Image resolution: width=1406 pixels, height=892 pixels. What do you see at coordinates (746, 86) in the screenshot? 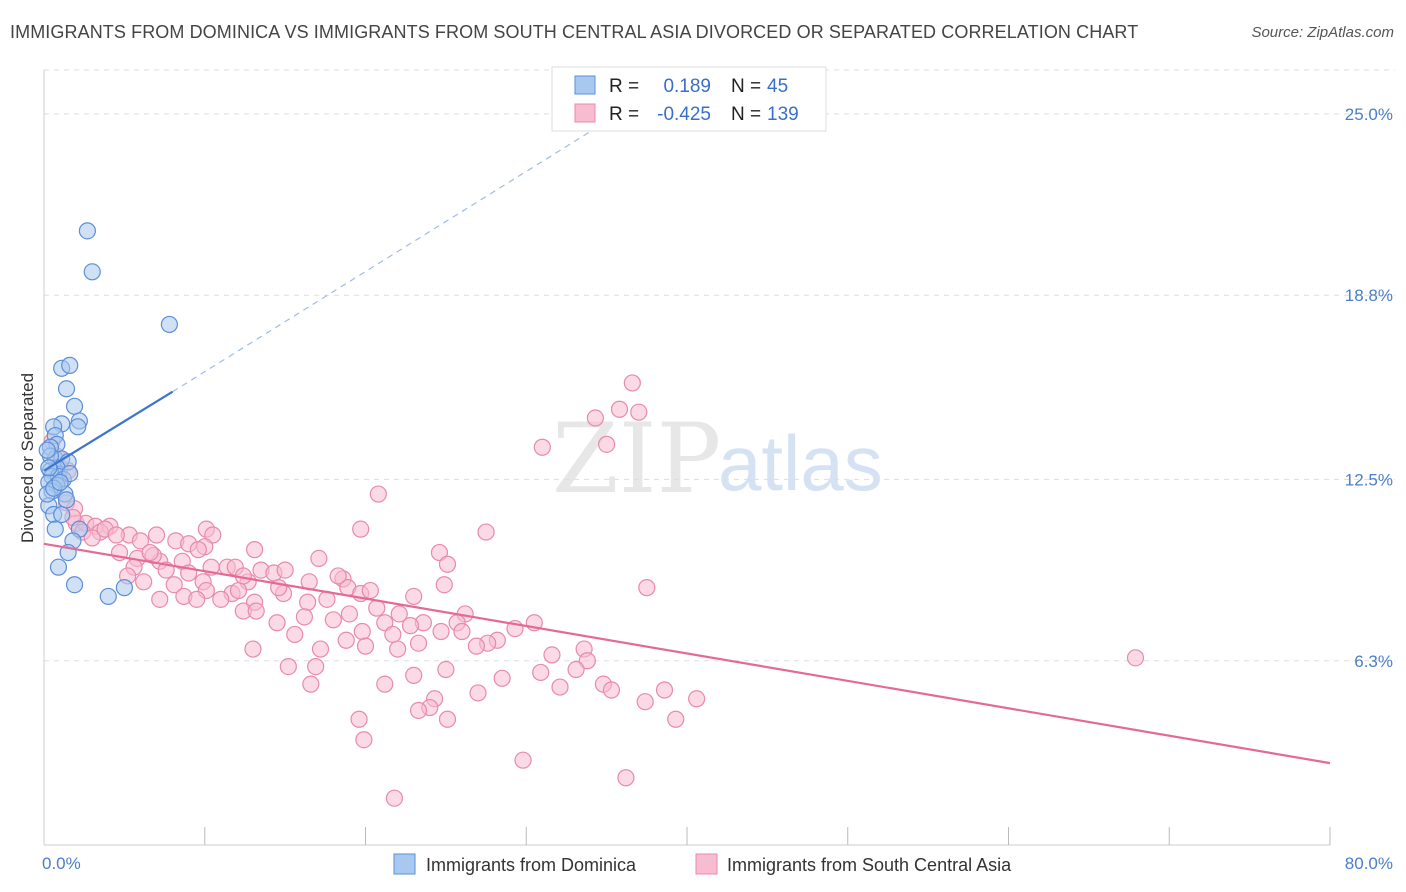
I see `legend-n-label-1: N =` at bounding box center [746, 86].